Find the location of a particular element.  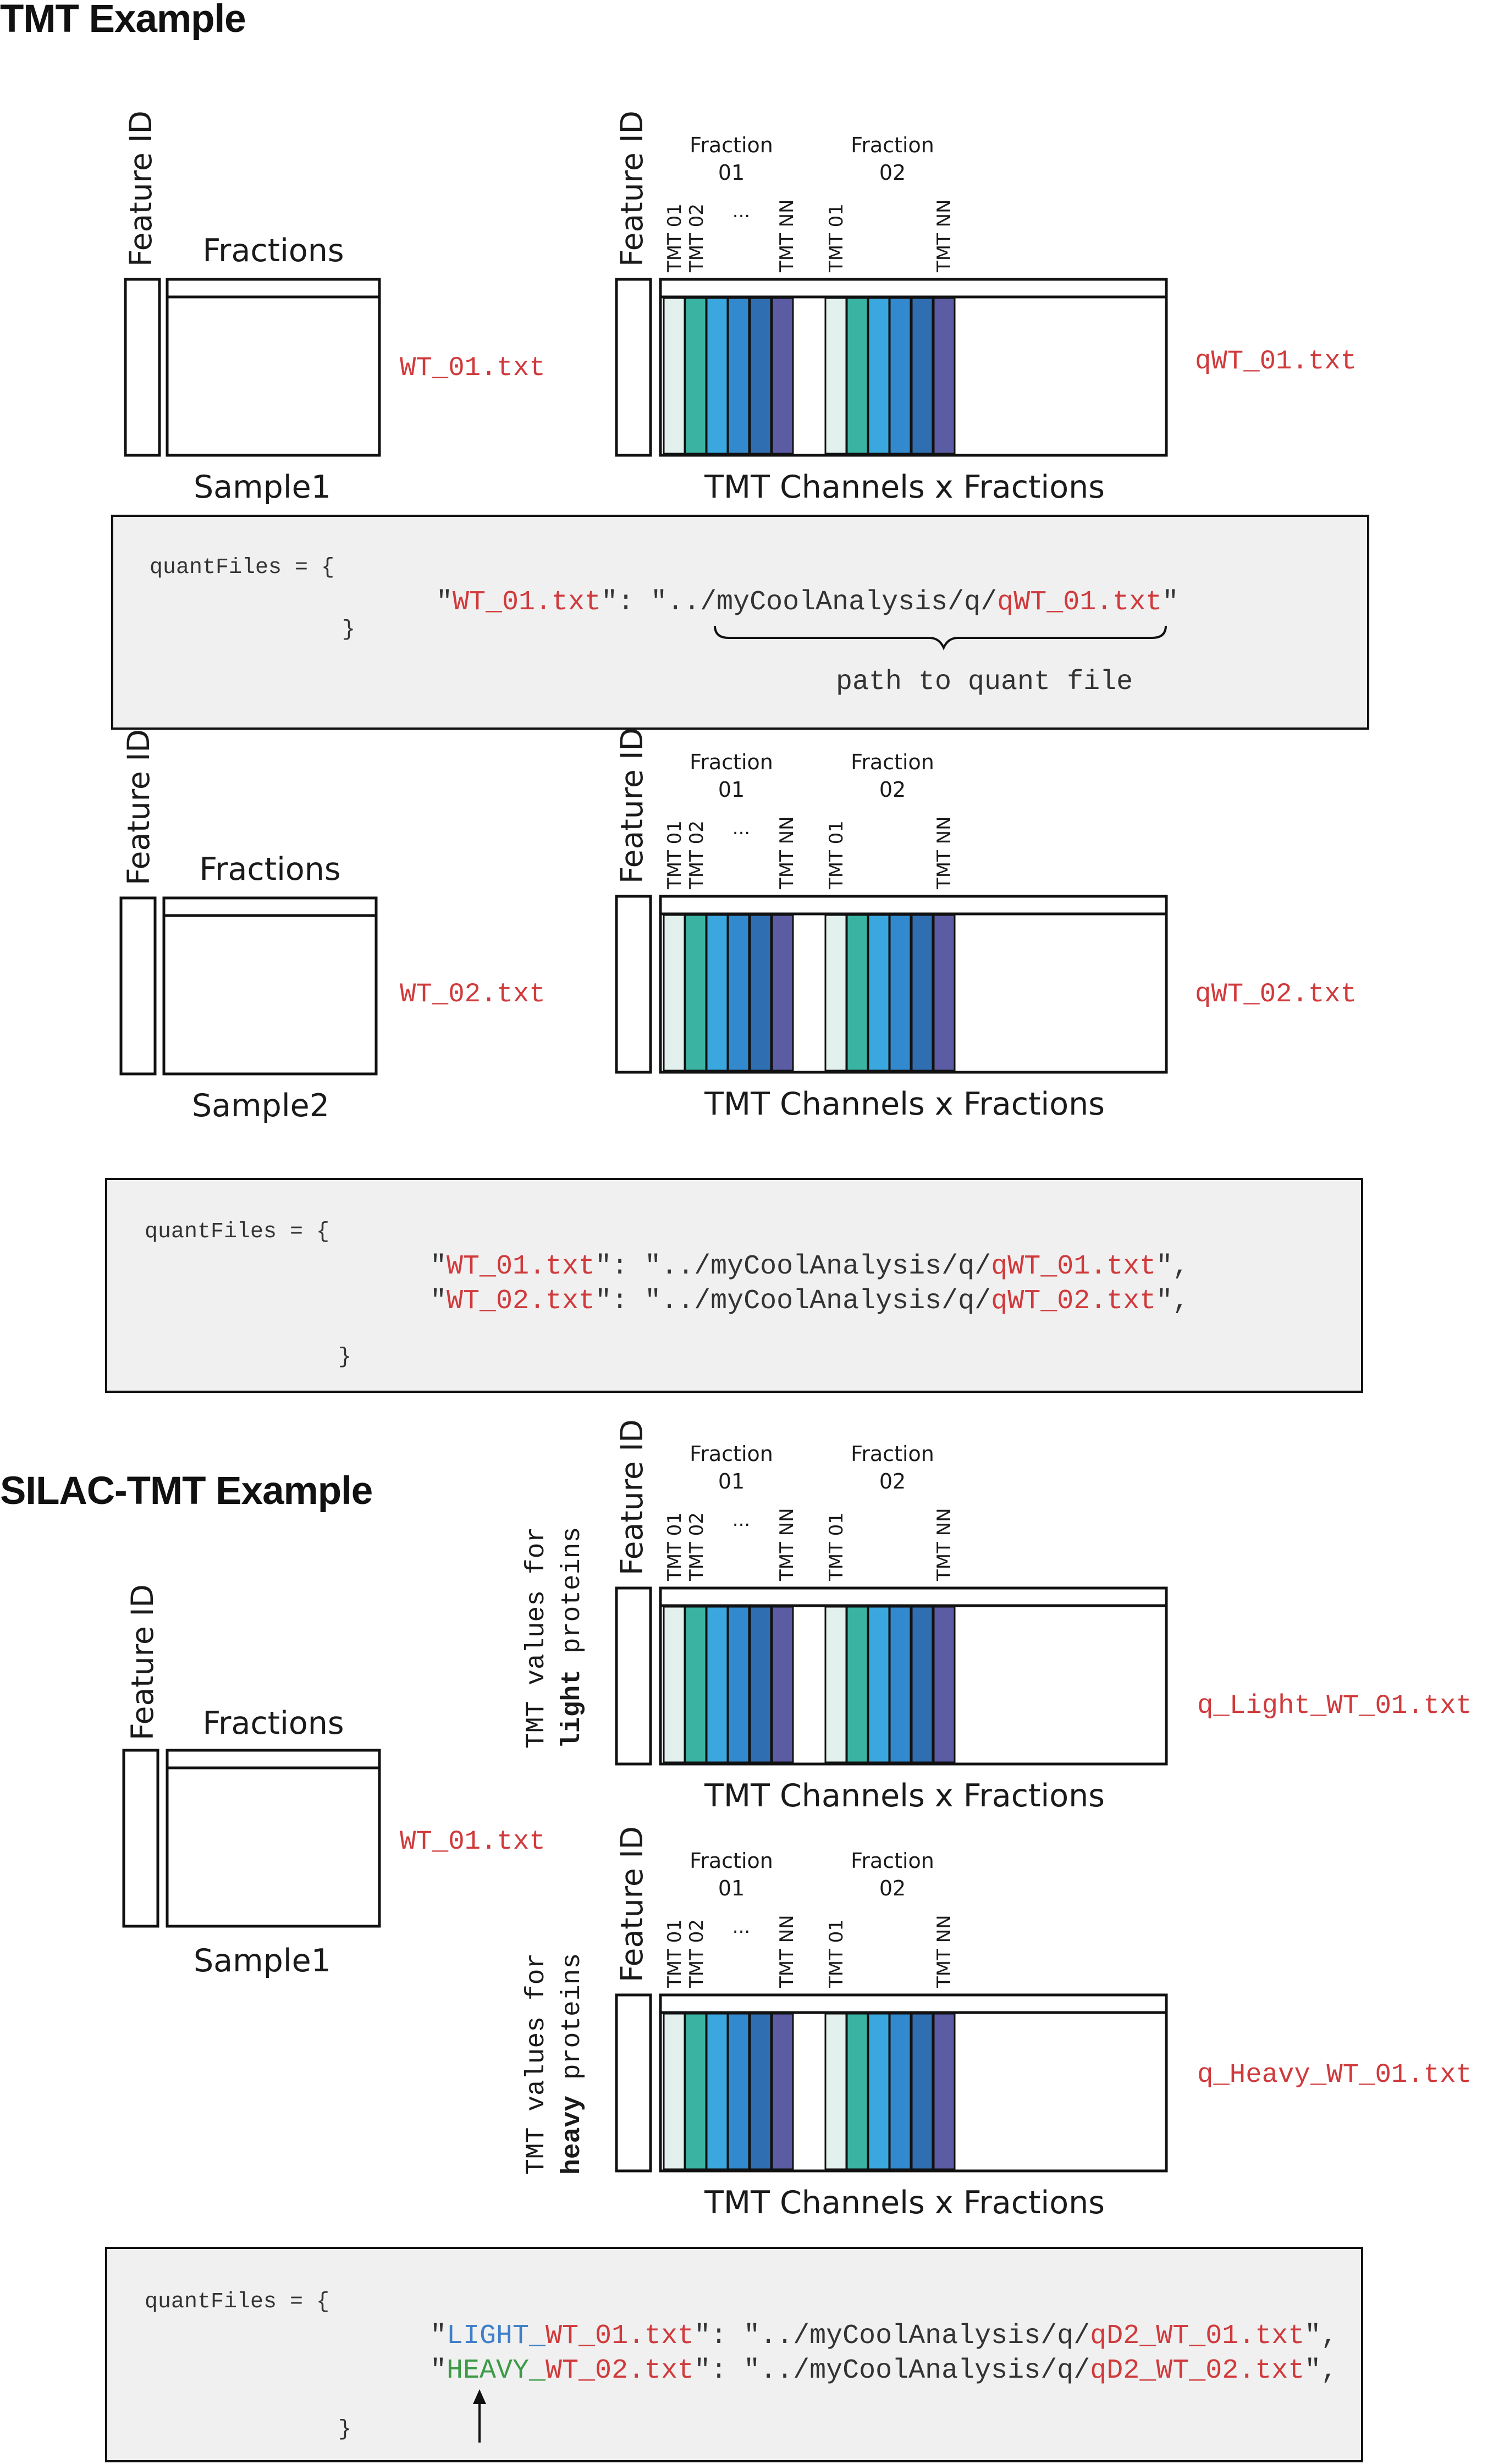

sample-table-1: Feature ID Fractions Sample1 is located at coordinates (252, 308).